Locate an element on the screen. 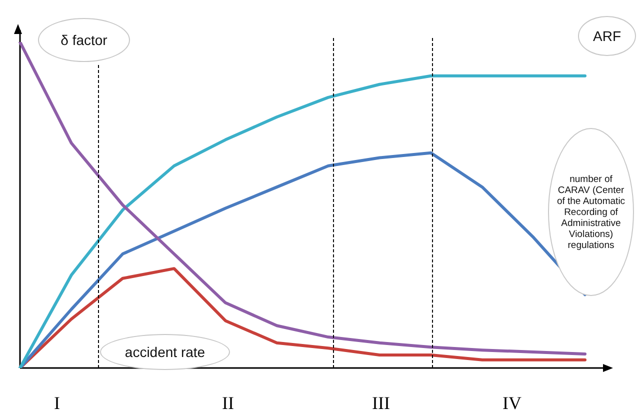 The width and height of the screenshot is (640, 417). text: III is located at coordinates (381, 403).